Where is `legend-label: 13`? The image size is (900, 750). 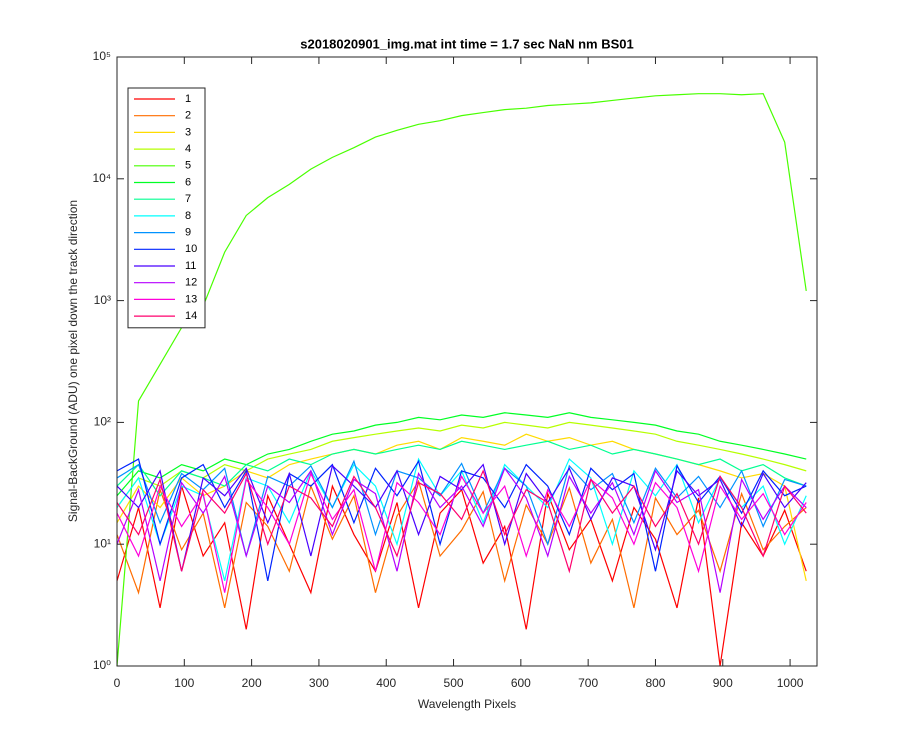
legend-label: 13 is located at coordinates (191, 299).